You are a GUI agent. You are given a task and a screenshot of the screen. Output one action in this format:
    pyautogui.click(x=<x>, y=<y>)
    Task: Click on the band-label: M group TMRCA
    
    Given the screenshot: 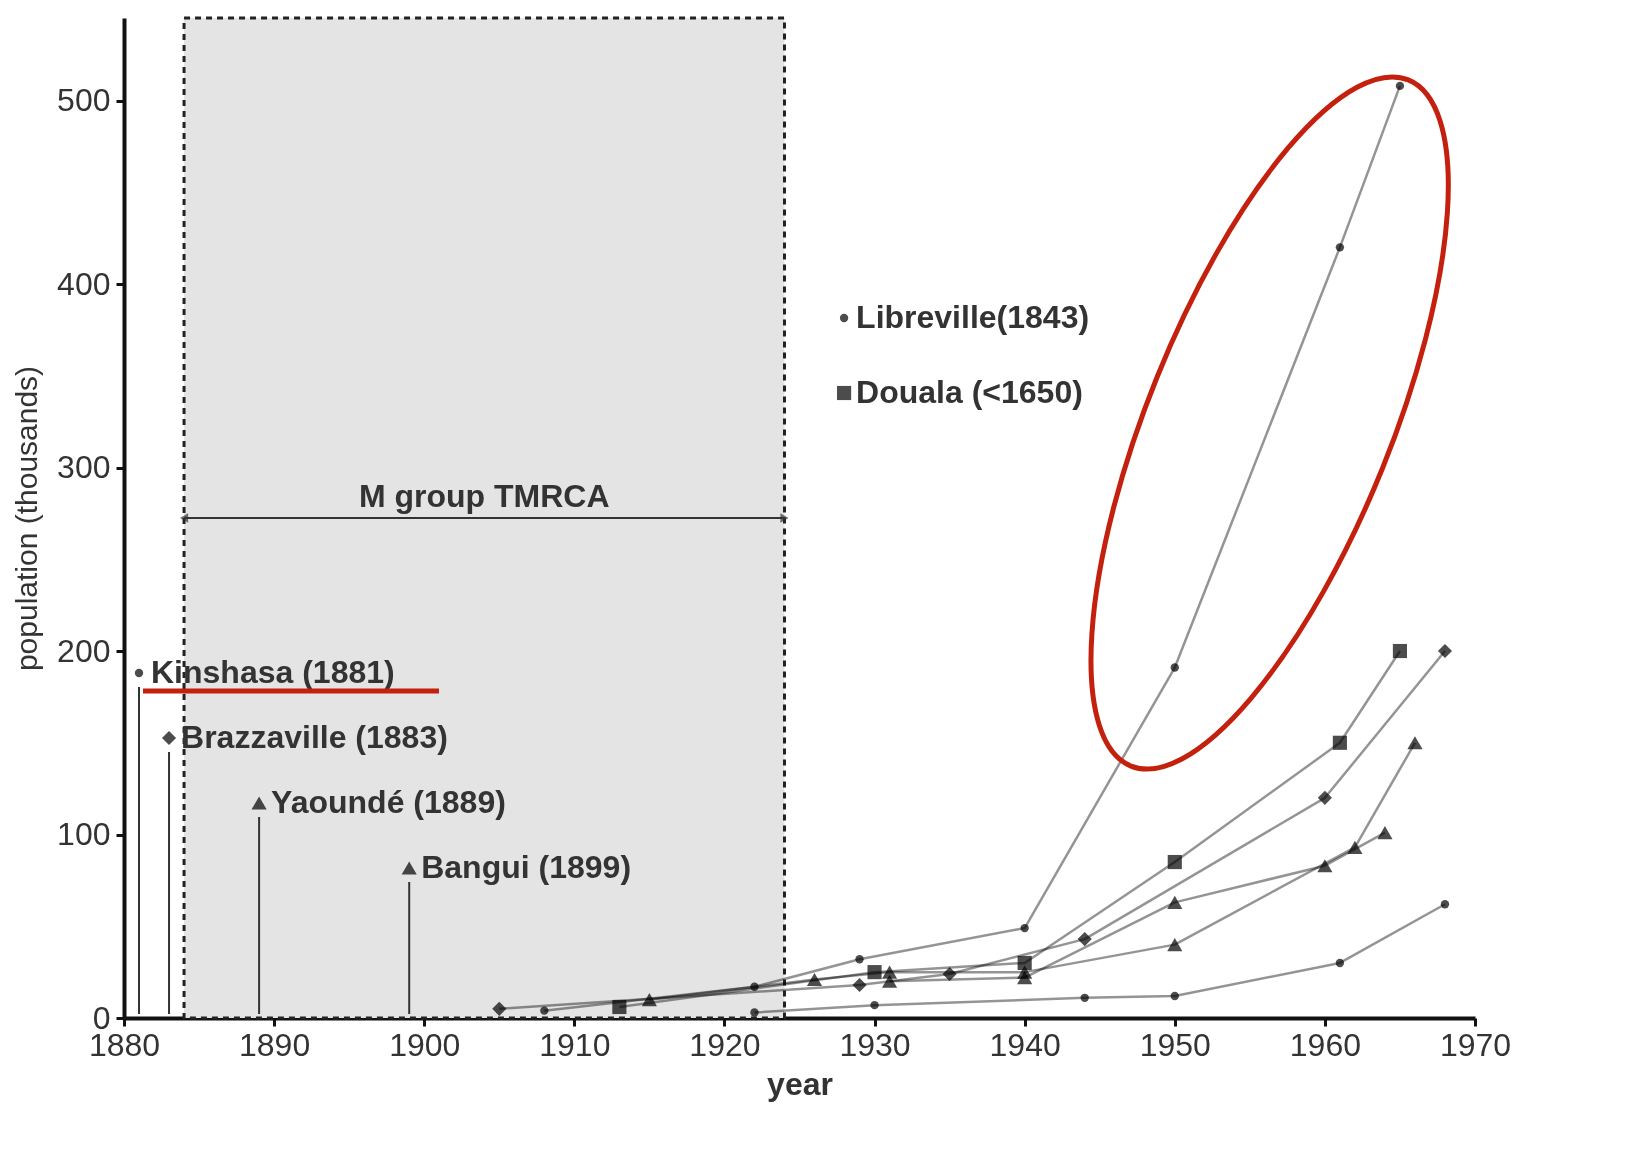 What is the action you would take?
    pyautogui.click(x=484, y=496)
    